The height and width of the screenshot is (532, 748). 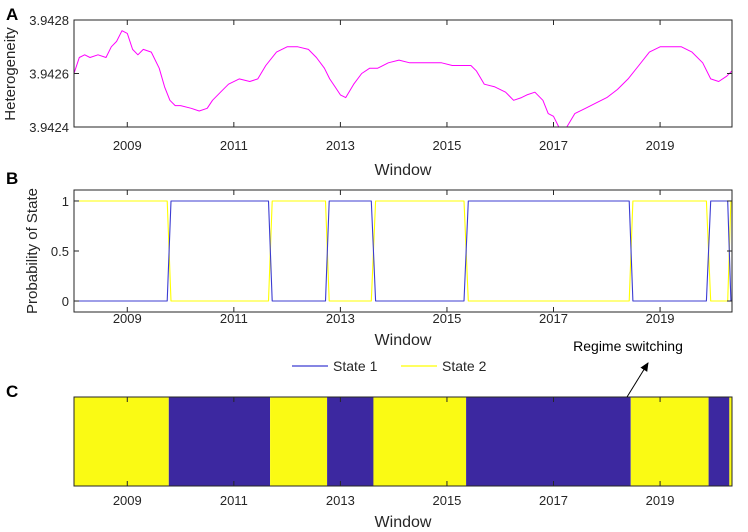 What do you see at coordinates (446, 318) in the screenshot?
I see `panel-b-xtick-label: 2015` at bounding box center [446, 318].